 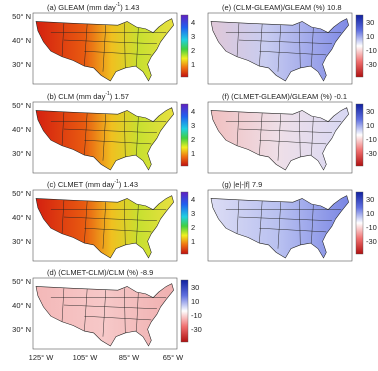 I want to click on panel: (e) (CLM-GLEAM)/GLEAM (%) 10.8 30 10 -10 -30, so click(x=292, y=44).